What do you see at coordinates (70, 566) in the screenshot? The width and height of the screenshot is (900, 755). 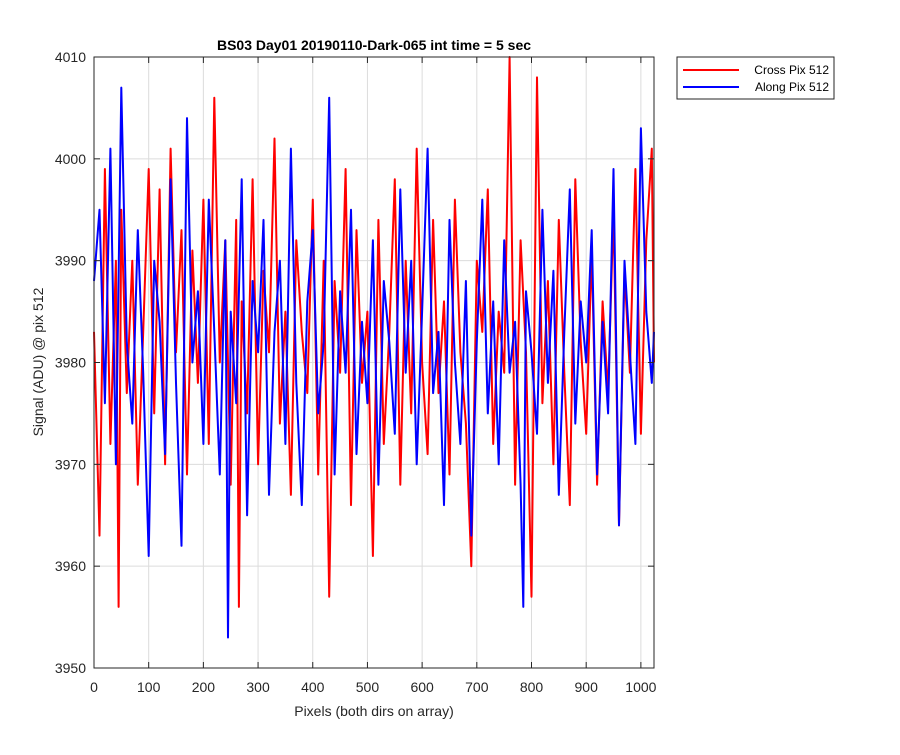 I see `y-tick-label: 3960` at bounding box center [70, 566].